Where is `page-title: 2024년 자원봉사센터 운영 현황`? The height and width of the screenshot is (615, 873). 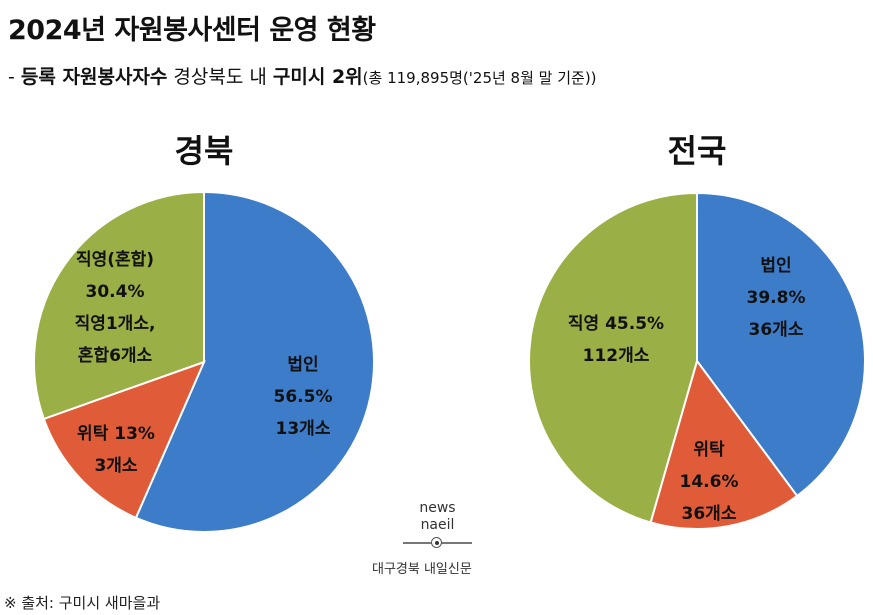 page-title: 2024년 자원봉사센터 운영 현황 is located at coordinates (192, 30).